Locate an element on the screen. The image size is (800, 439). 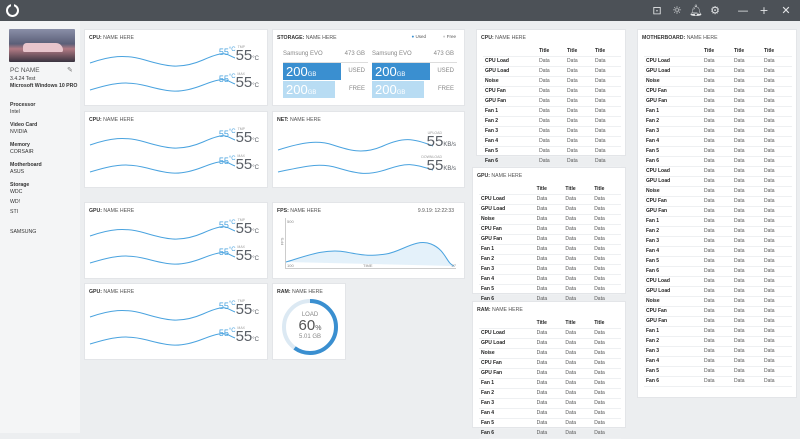
storage-label: Storage is located at coordinates (20, 185).